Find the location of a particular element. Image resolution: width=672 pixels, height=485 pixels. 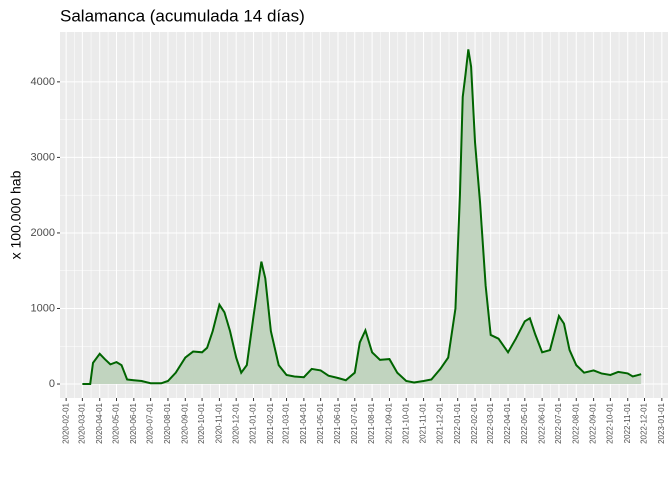

y-tick-label: 0 is located at coordinates (52, 384).